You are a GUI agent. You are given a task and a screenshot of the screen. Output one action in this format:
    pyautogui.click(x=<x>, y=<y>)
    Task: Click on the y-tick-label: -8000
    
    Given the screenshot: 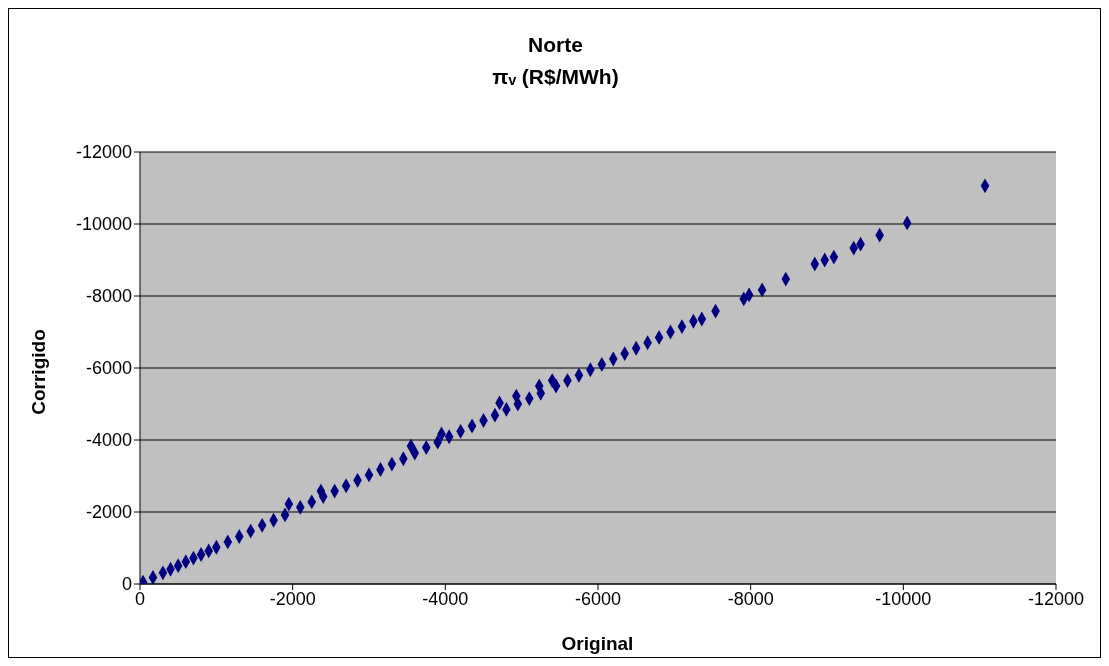 What is the action you would take?
    pyautogui.click(x=108, y=296)
    